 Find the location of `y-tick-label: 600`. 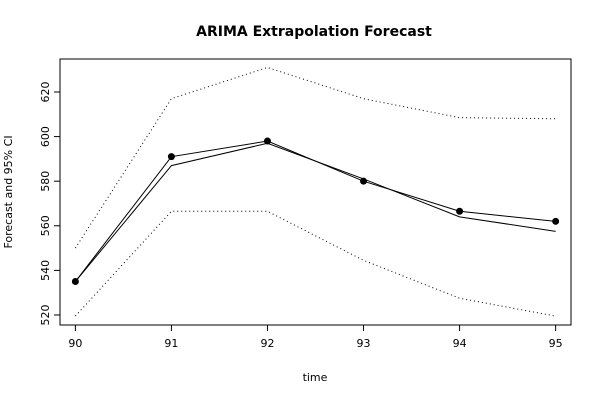

y-tick-label: 600 is located at coordinates (45, 136).